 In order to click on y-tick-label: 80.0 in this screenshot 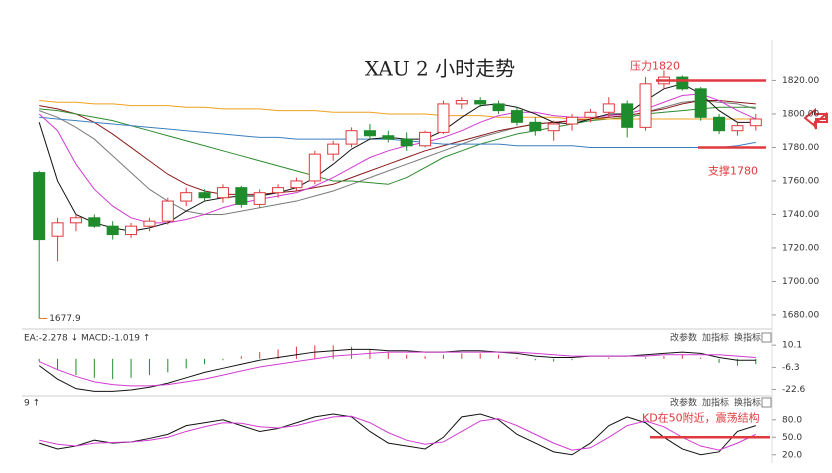, I will do `click(792, 420)`.